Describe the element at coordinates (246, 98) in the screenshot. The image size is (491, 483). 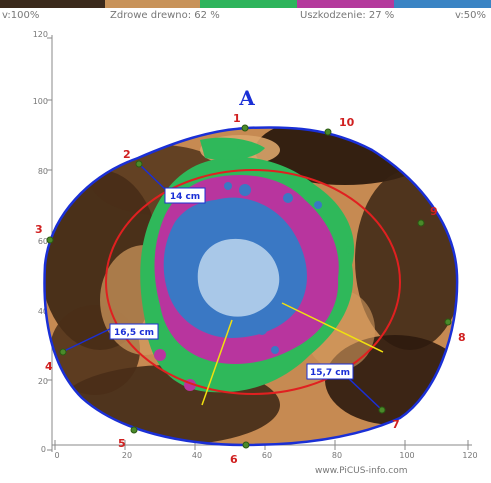
I see `north-arrow-icon: A` at that location.